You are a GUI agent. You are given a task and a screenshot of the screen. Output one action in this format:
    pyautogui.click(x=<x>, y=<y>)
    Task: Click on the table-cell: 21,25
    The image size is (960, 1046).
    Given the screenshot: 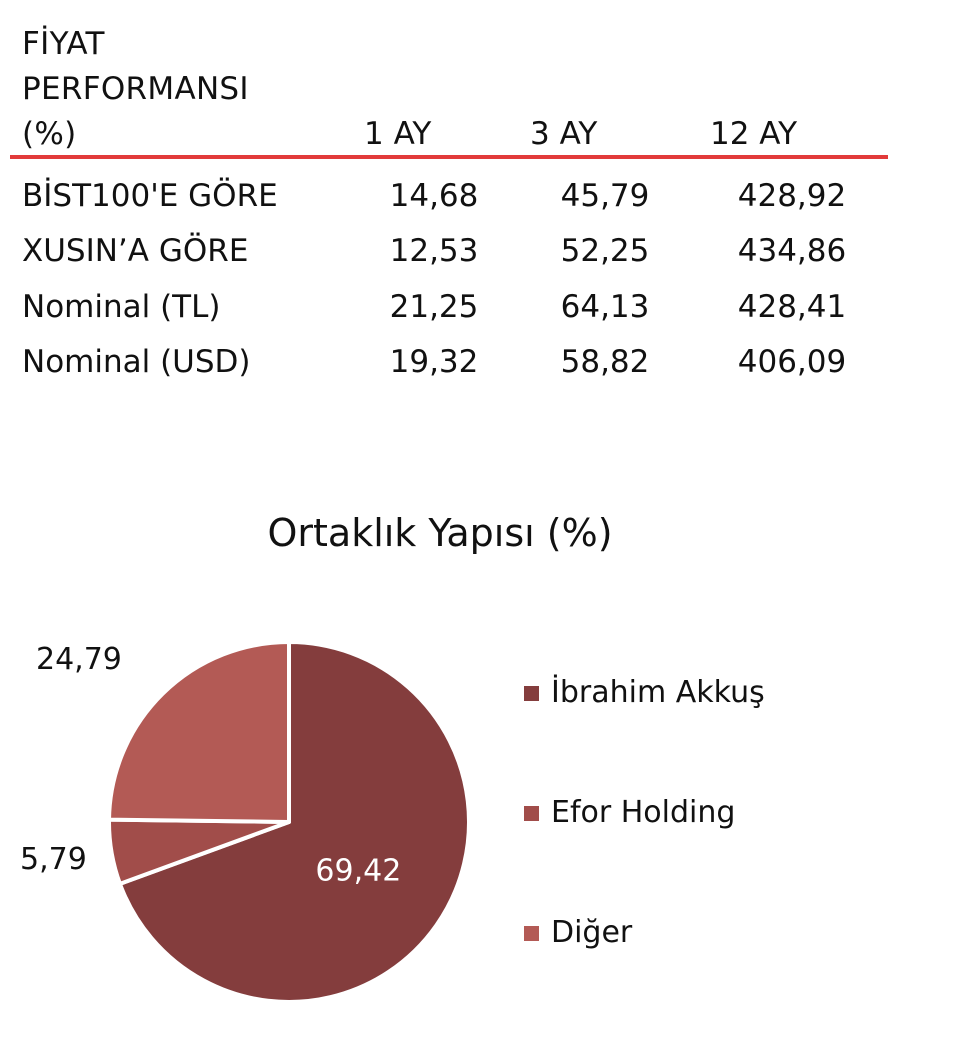 What is the action you would take?
    pyautogui.click(x=434, y=307)
    